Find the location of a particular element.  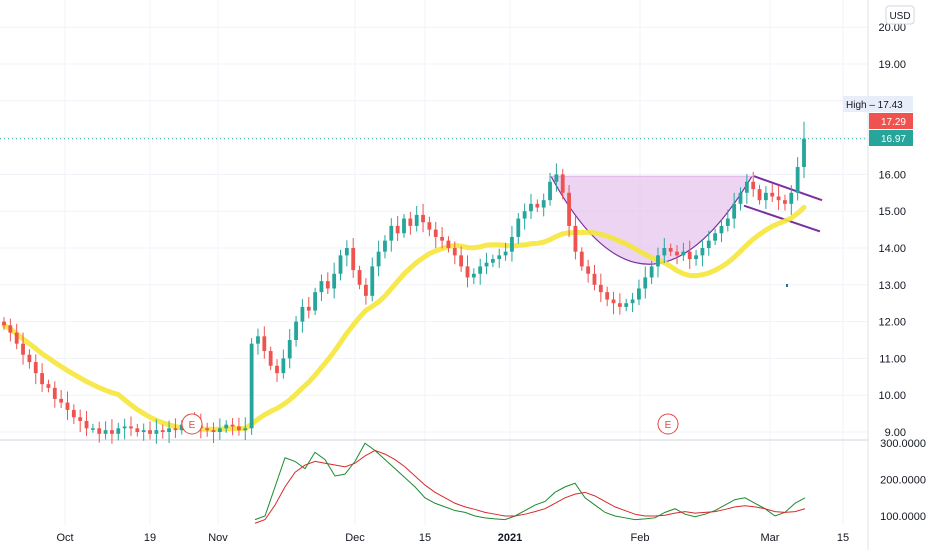

earnings-marker: E is located at coordinates (192, 424).